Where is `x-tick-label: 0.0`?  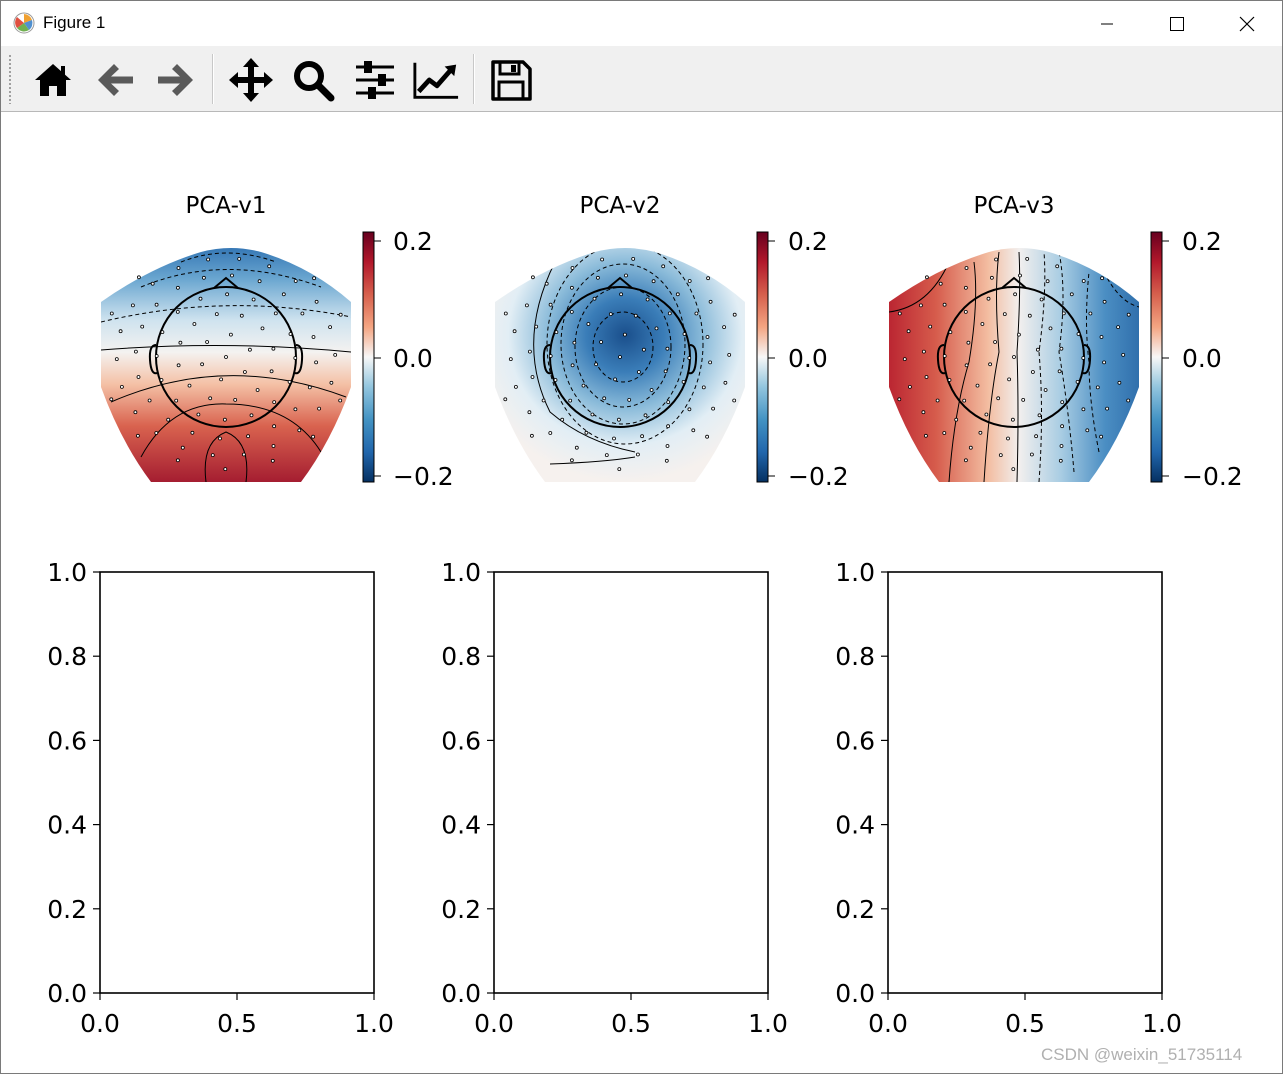
x-tick-label: 0.0 is located at coordinates (888, 1023).